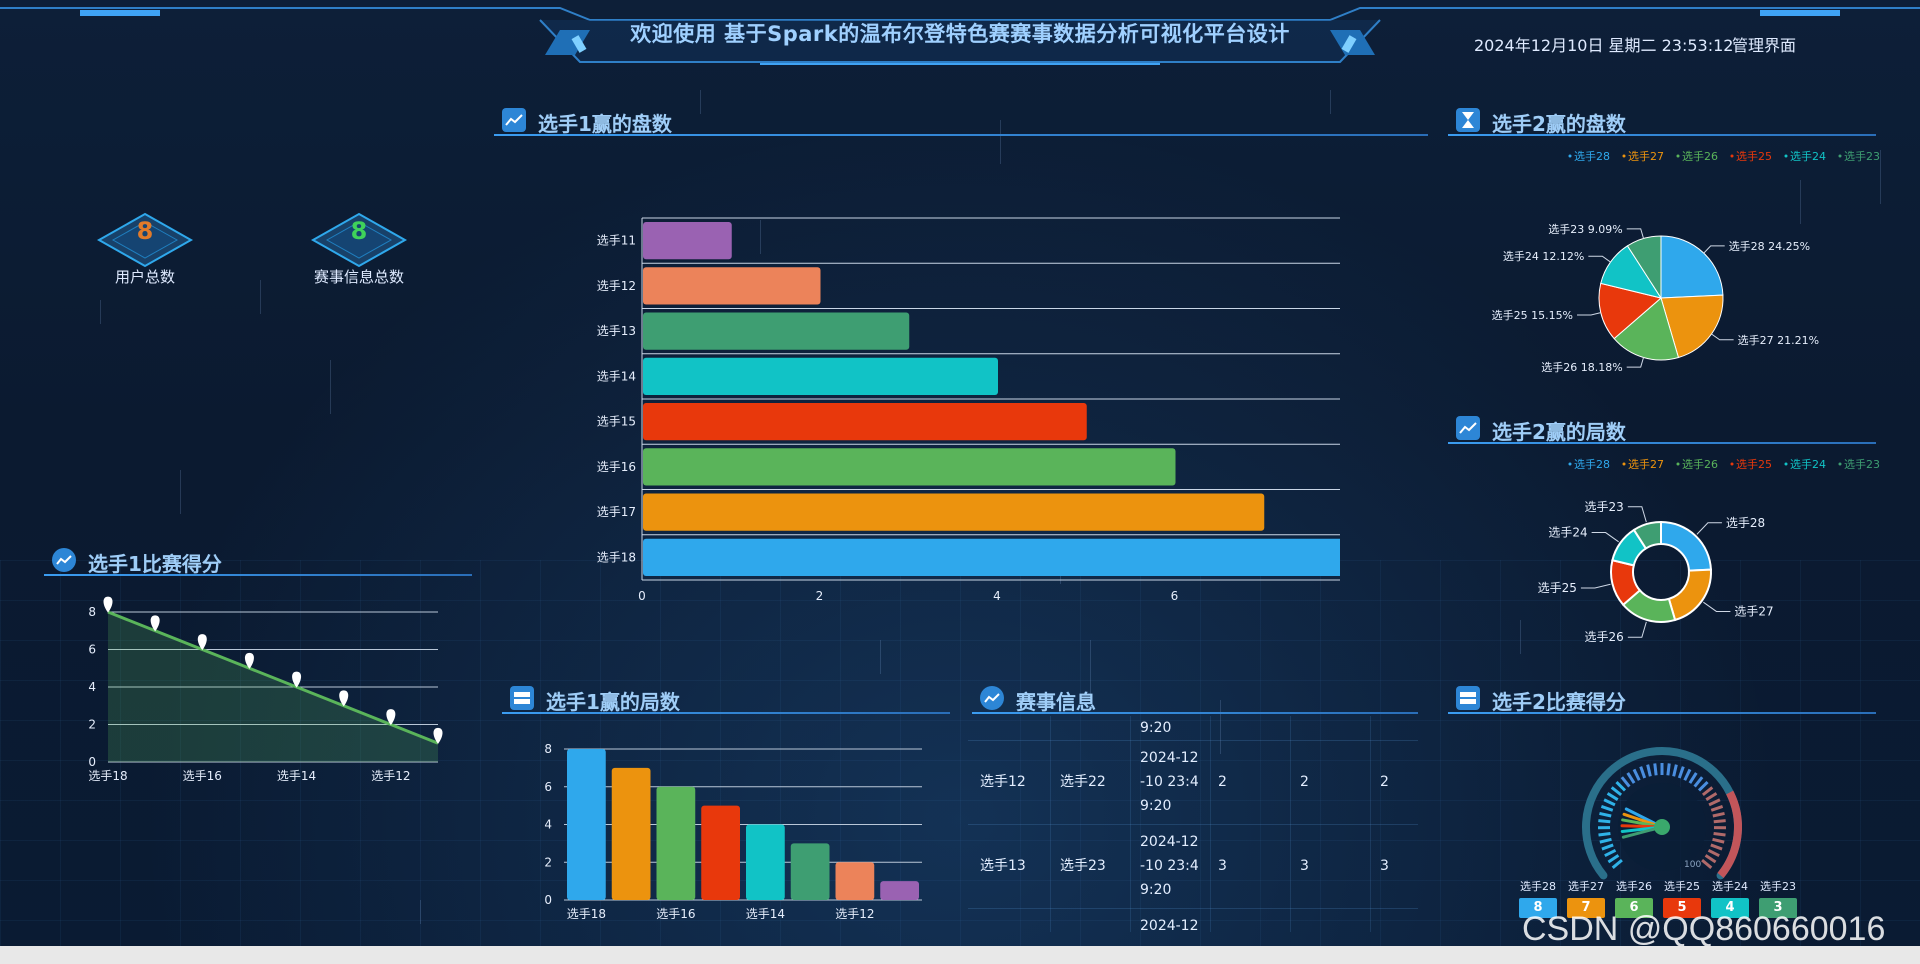  I want to click on legend-item: 选手28, so click(1592, 156).